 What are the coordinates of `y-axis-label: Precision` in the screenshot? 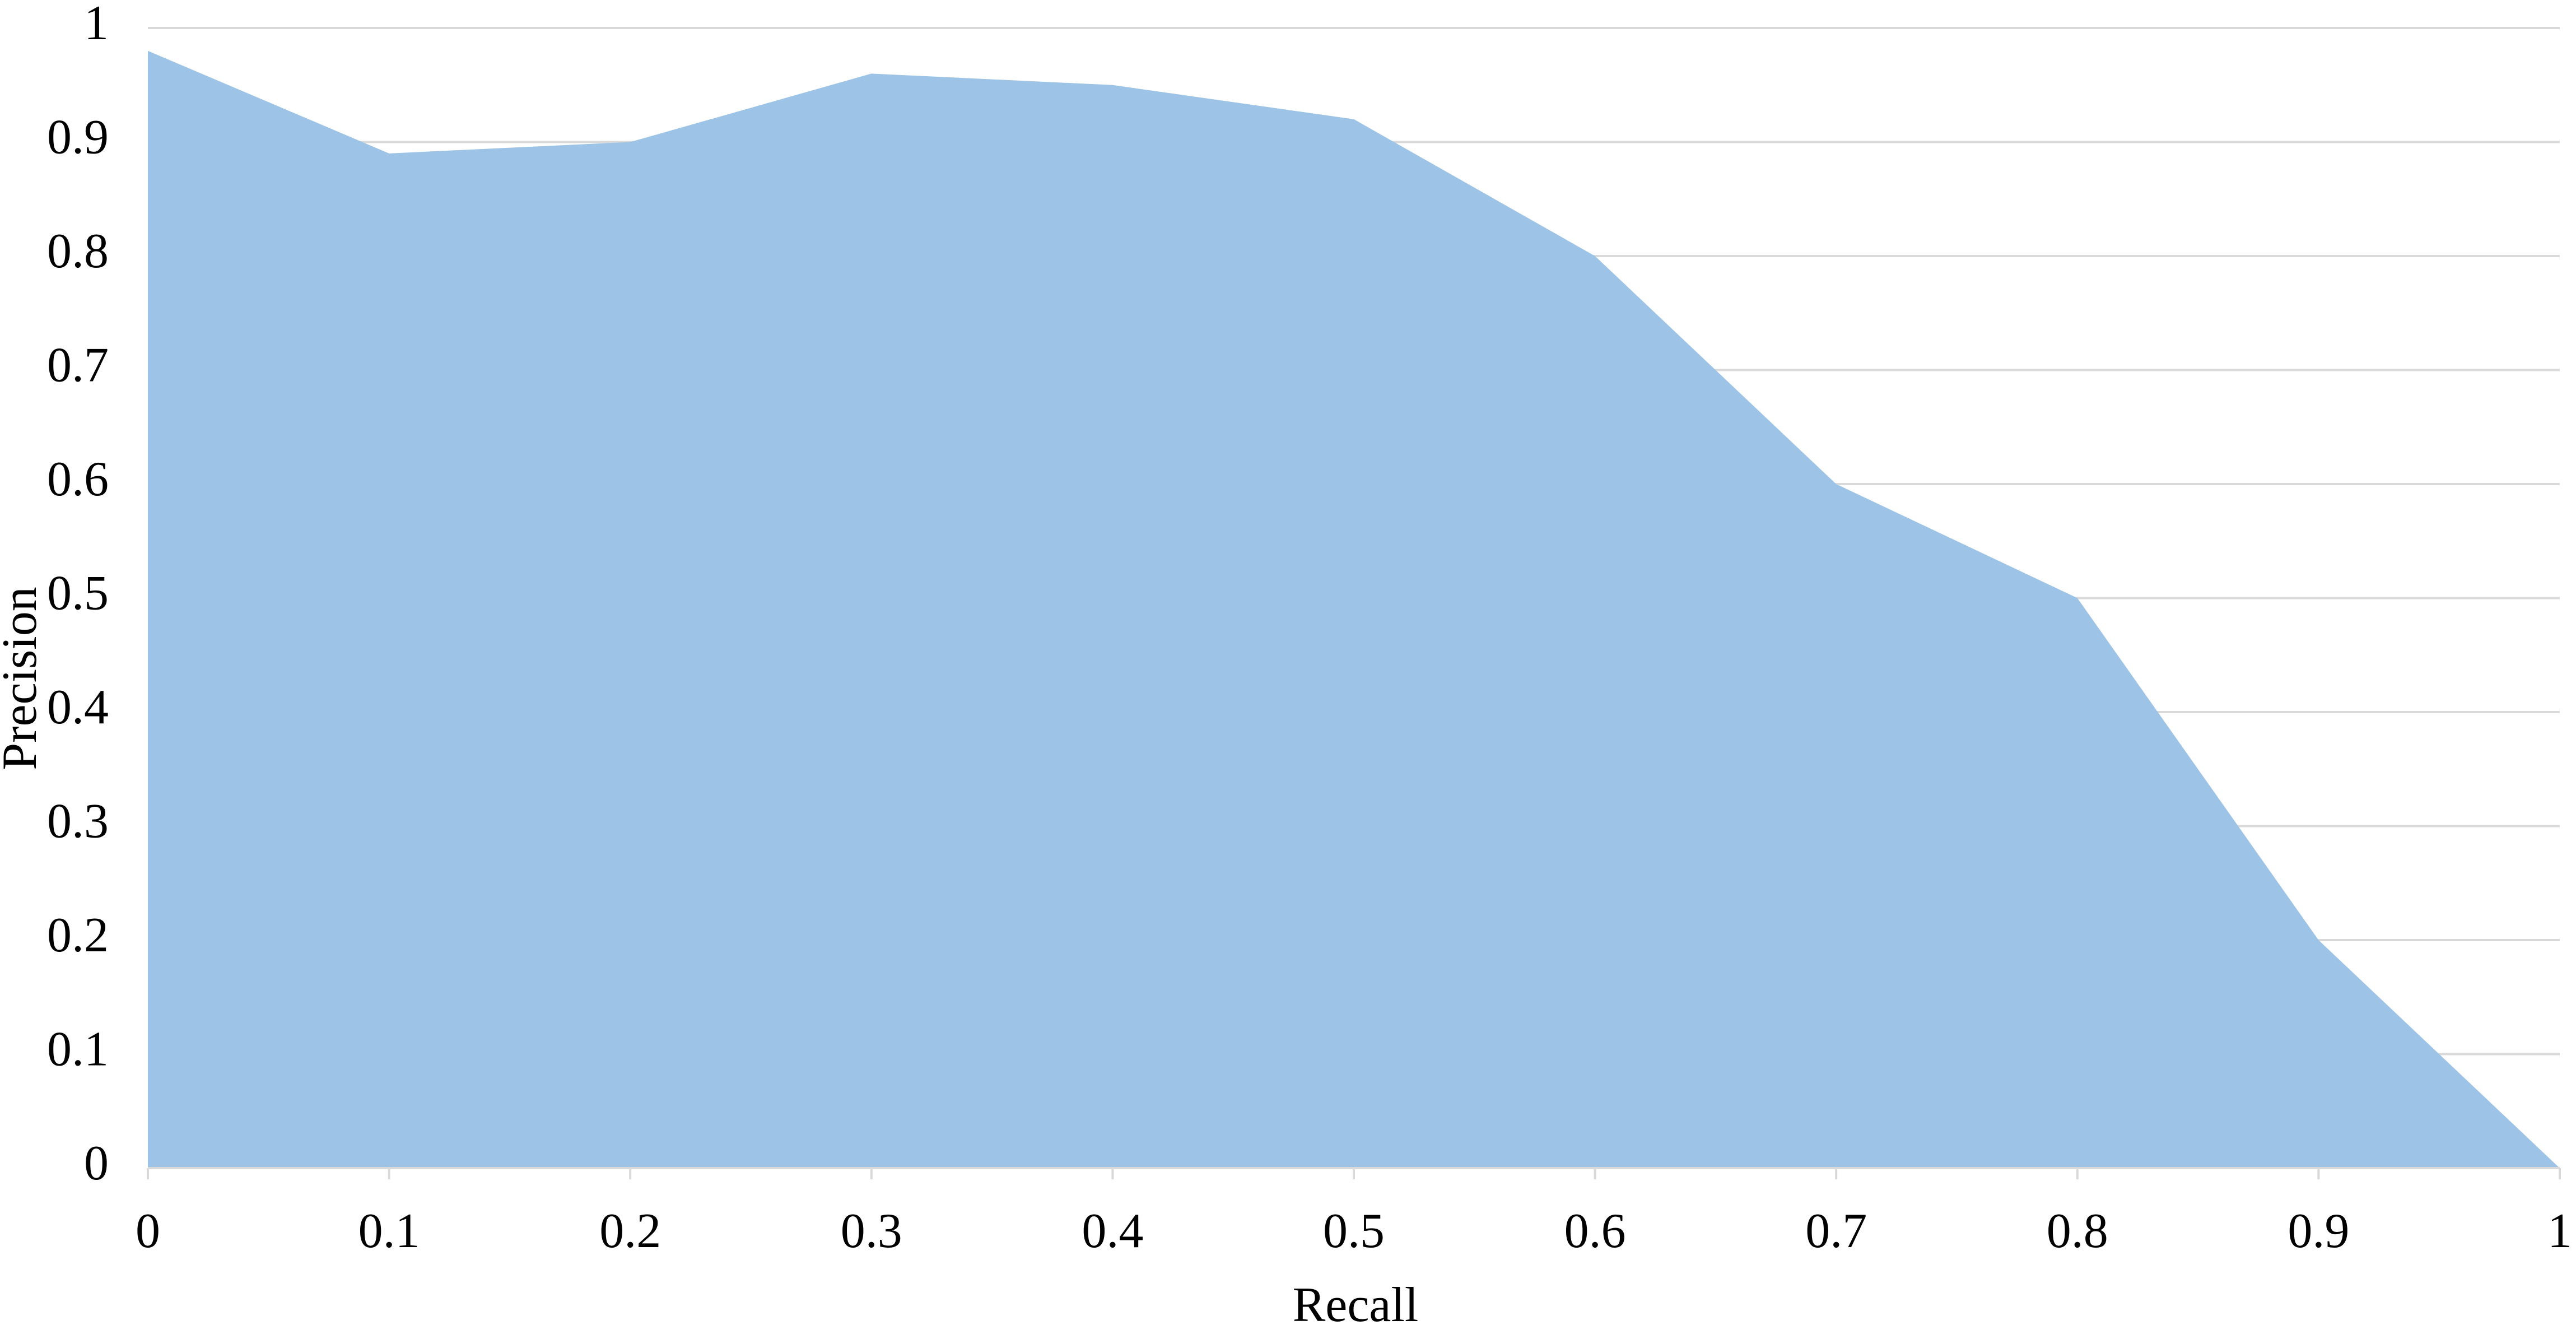 It's located at (23, 678).